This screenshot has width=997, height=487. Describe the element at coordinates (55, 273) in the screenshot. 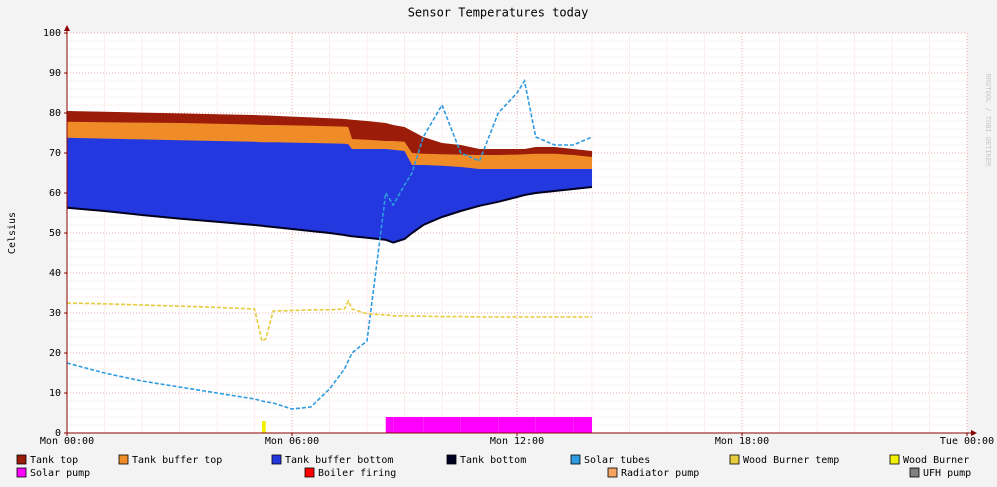

I see `y-tick-label: 40` at that location.